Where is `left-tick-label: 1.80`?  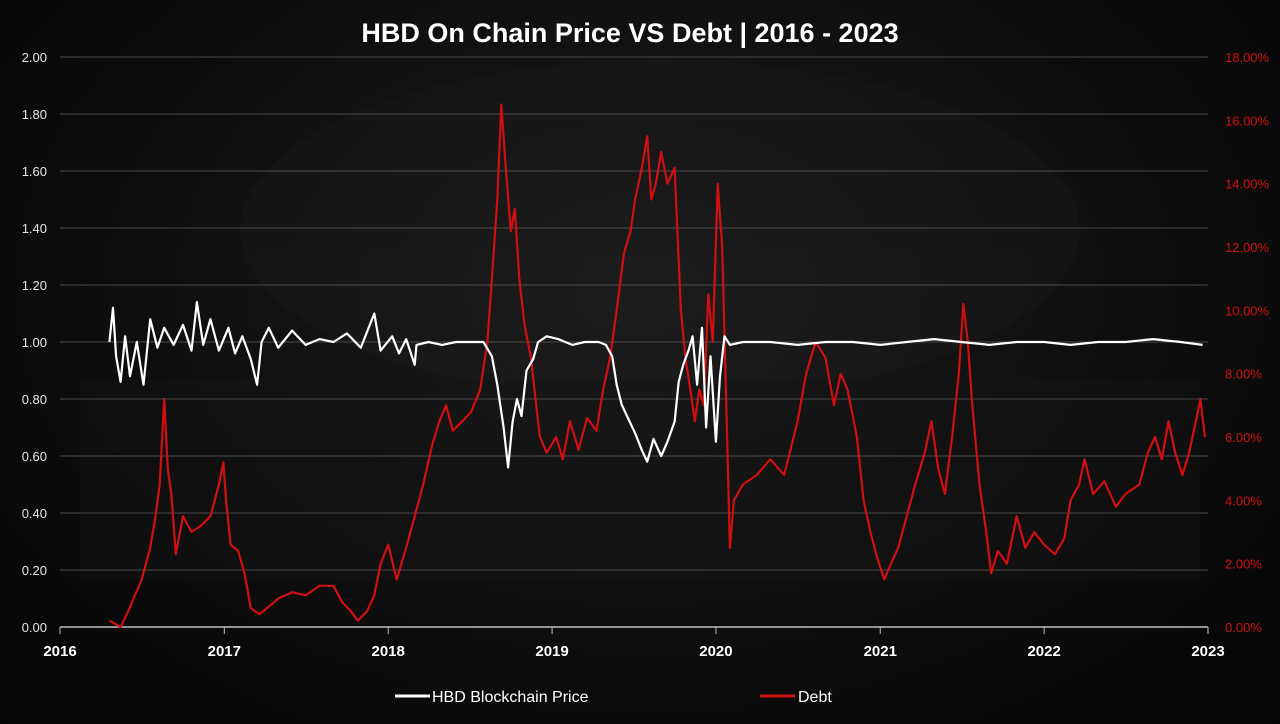 left-tick-label: 1.80 is located at coordinates (34, 114).